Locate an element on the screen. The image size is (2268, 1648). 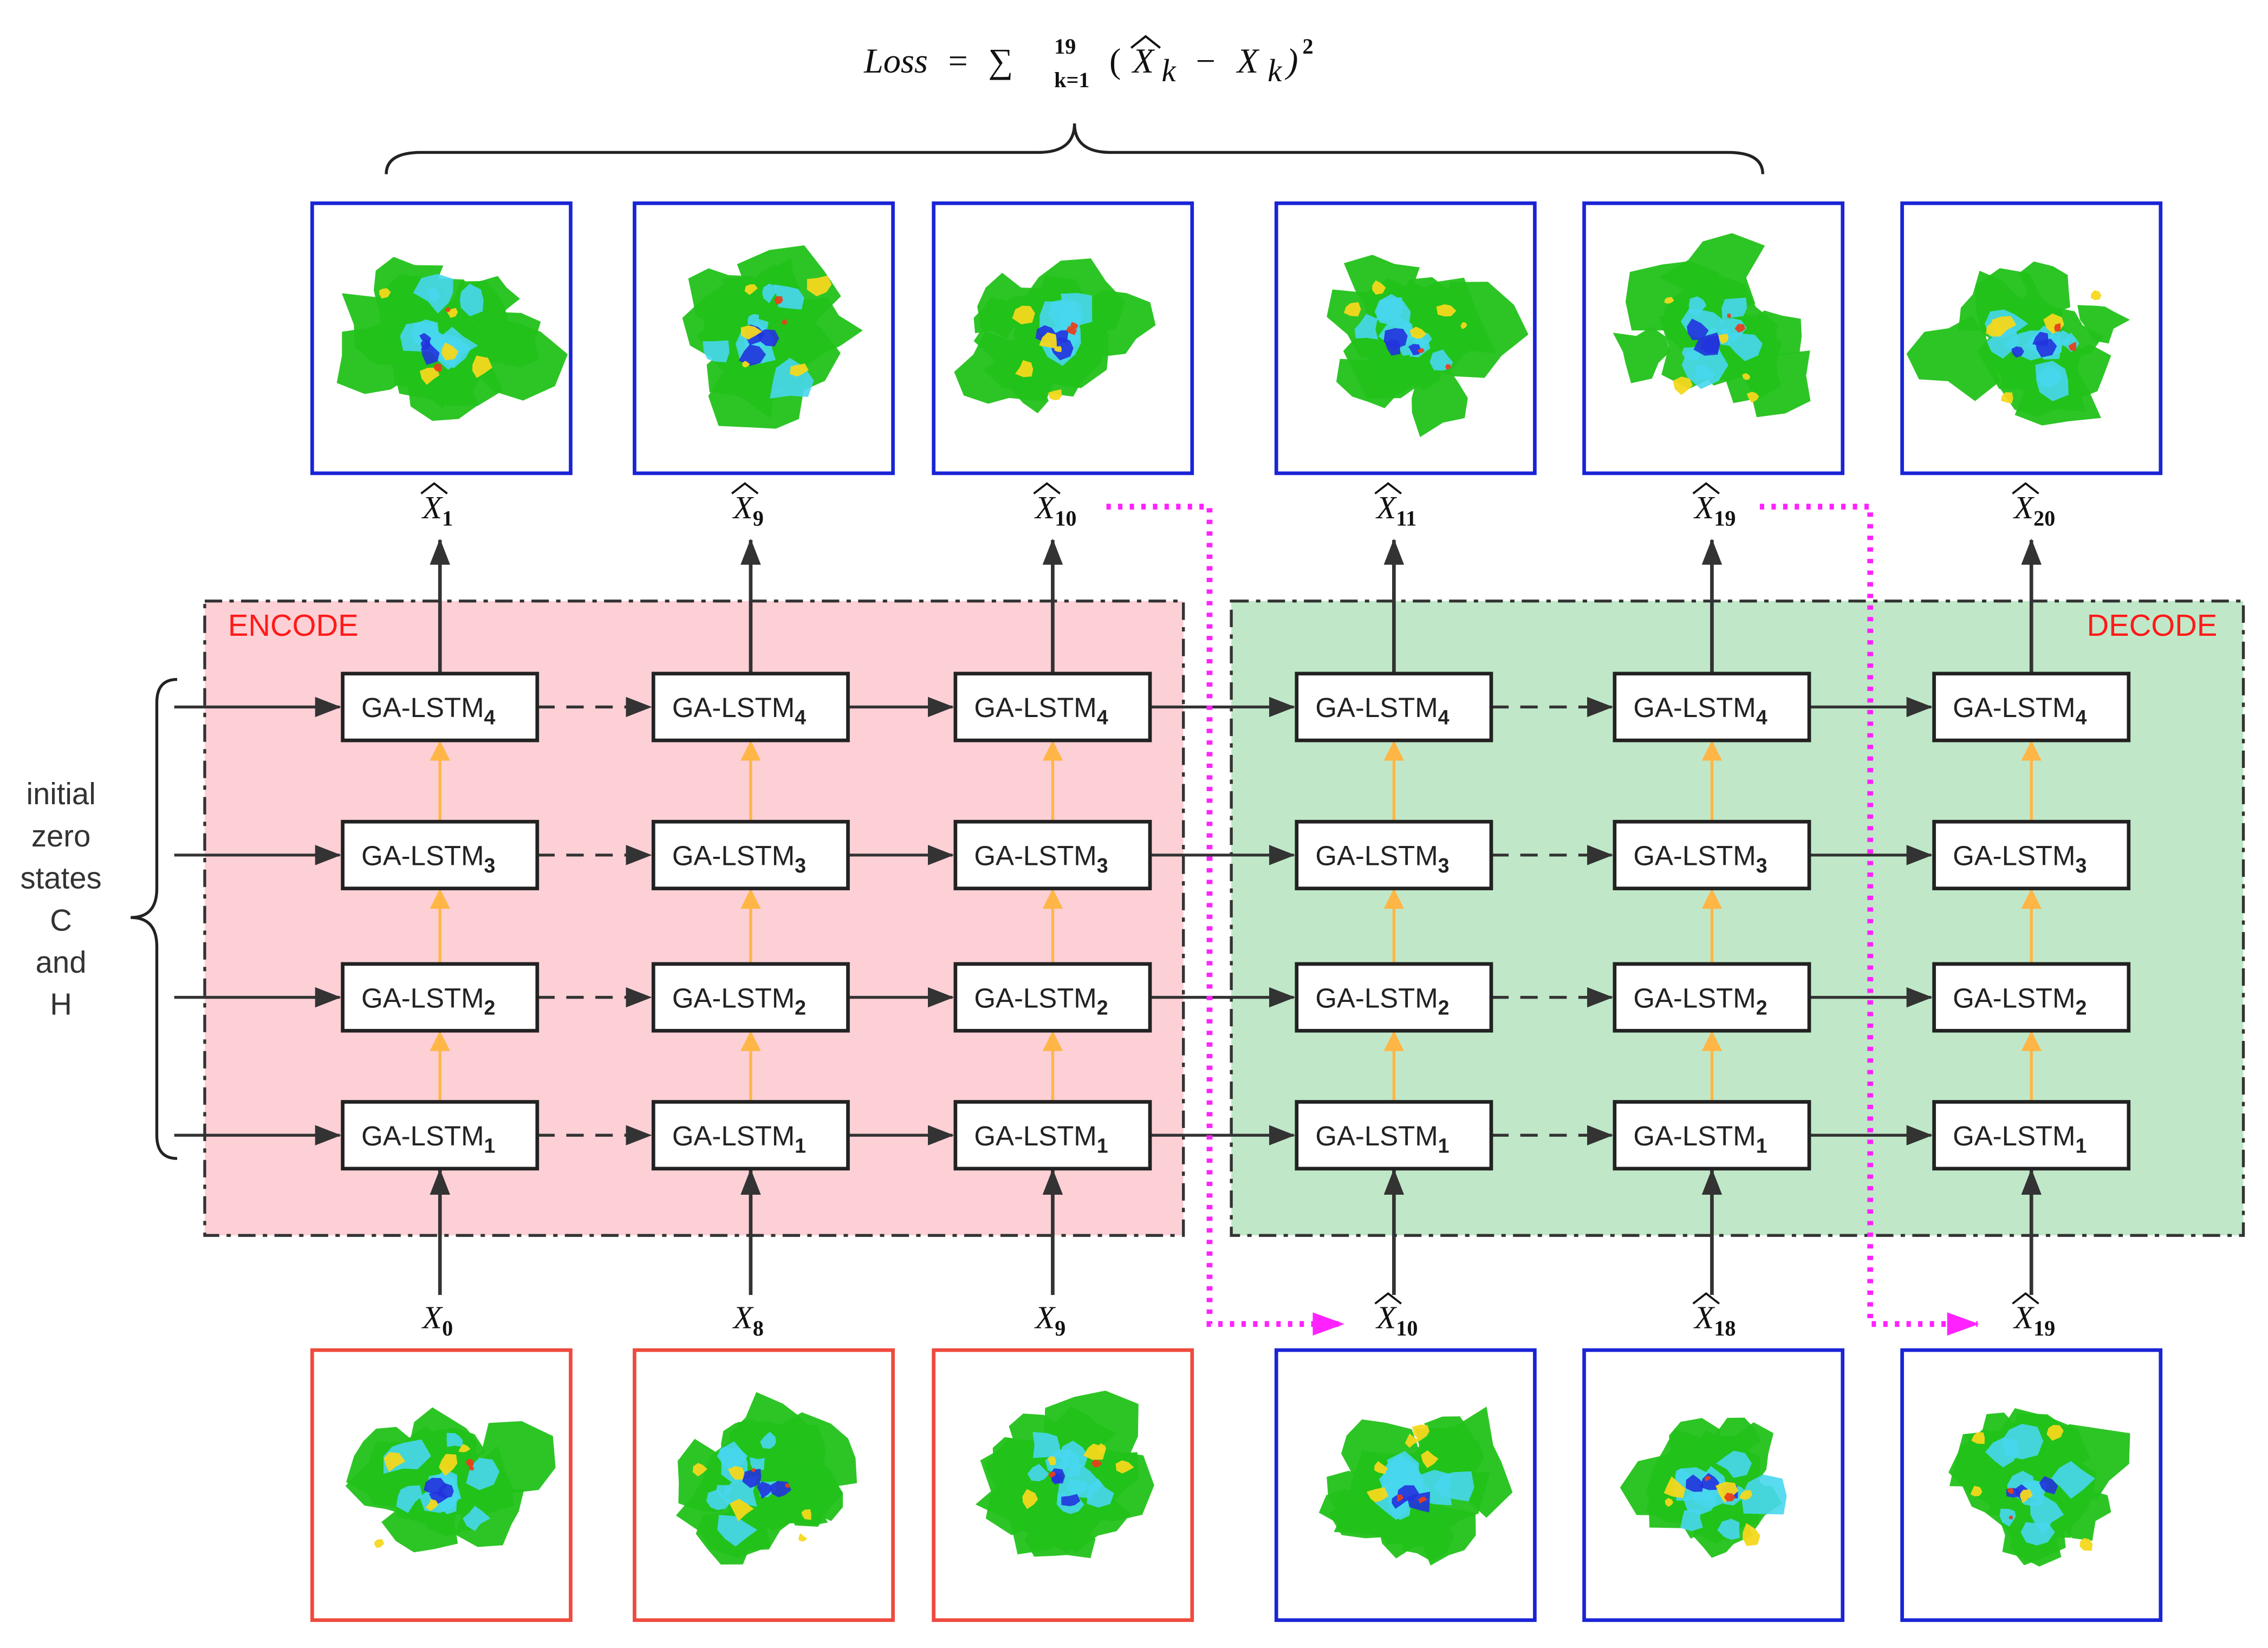
svg-text: X0 is located at coordinates (437, 1320).